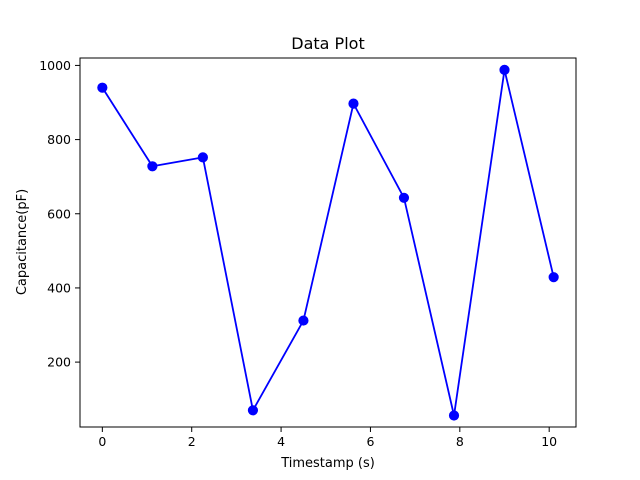 The image size is (640, 480). Describe the element at coordinates (327, 438) in the screenshot. I see `x-axis: 0 2 4 6 8 10` at that location.